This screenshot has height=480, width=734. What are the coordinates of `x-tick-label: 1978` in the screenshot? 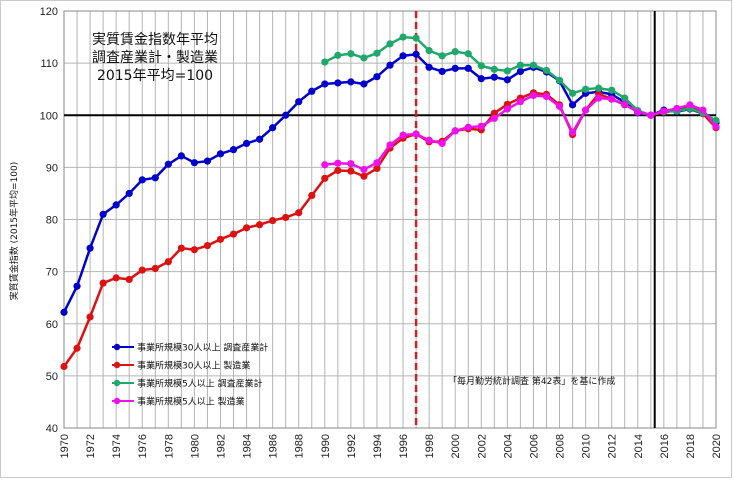 It's located at (169, 446).